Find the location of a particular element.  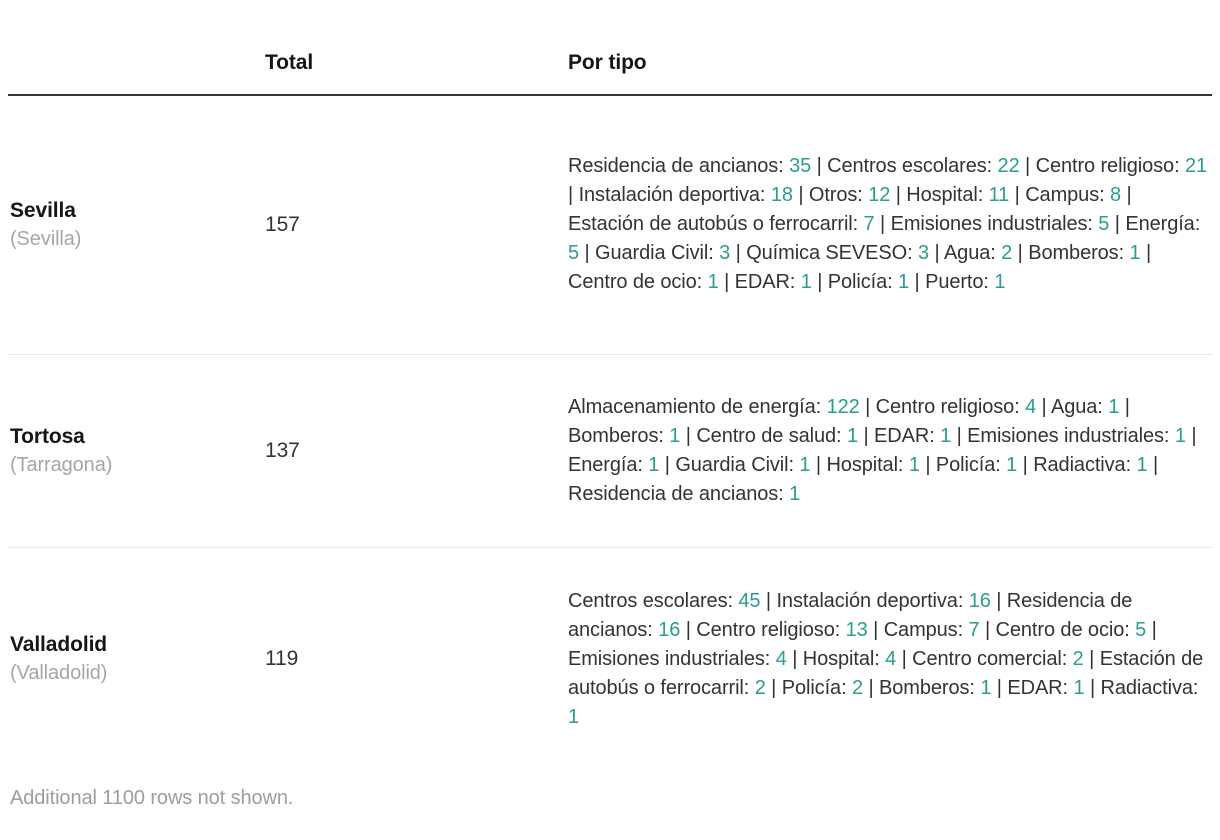

tipo-label: Policía: is located at coordinates (971, 464).